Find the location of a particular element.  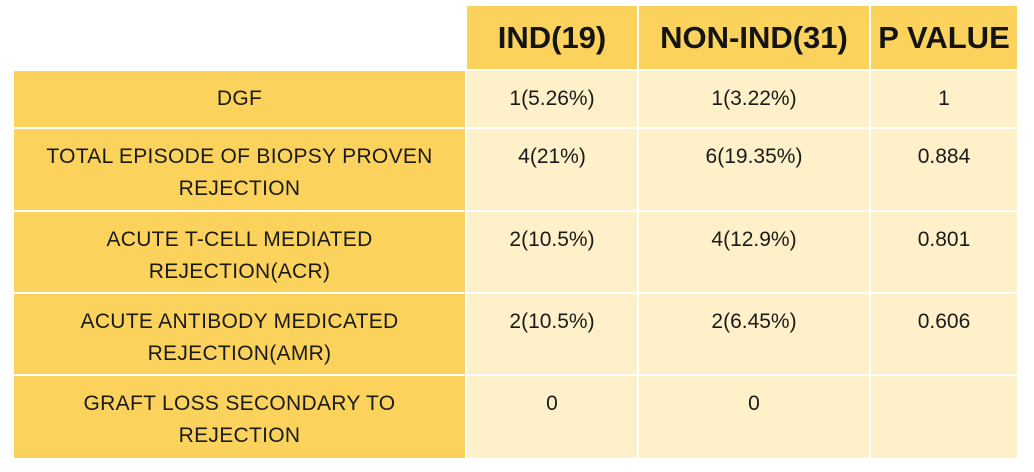

cell-p-value: 0.606 is located at coordinates (944, 334).